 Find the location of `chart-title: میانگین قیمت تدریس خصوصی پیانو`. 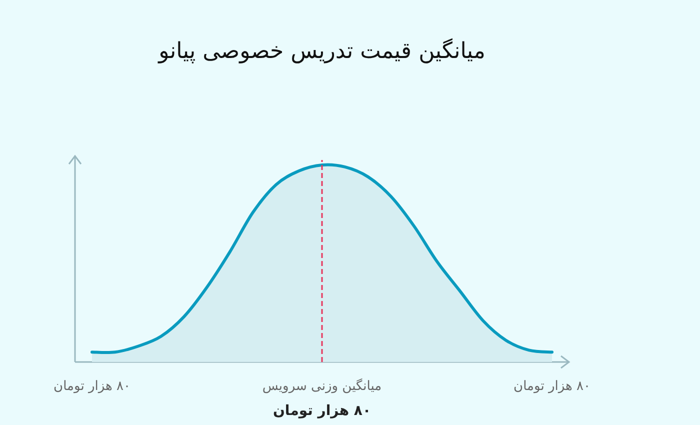

chart-title: میانگین قیمت تدریس خصوصی پیانو is located at coordinates (322, 51).